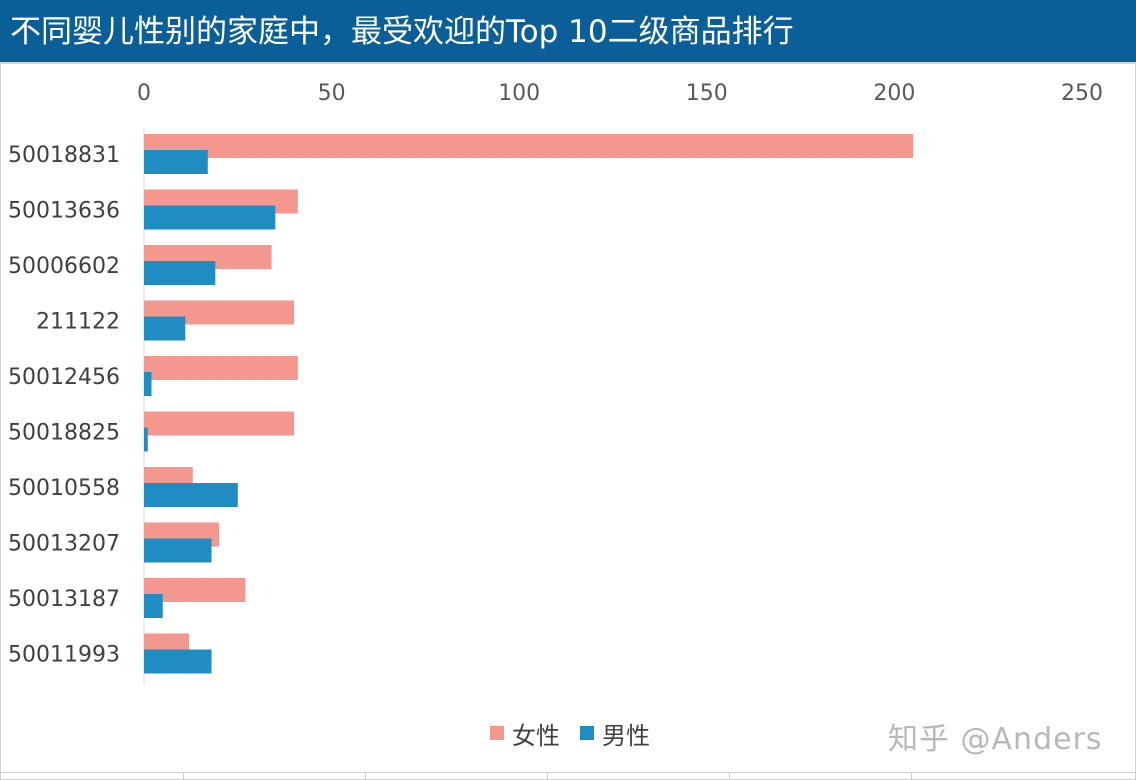 The height and width of the screenshot is (780, 1136). I want to click on legend-swatch-male, so click(587, 733).